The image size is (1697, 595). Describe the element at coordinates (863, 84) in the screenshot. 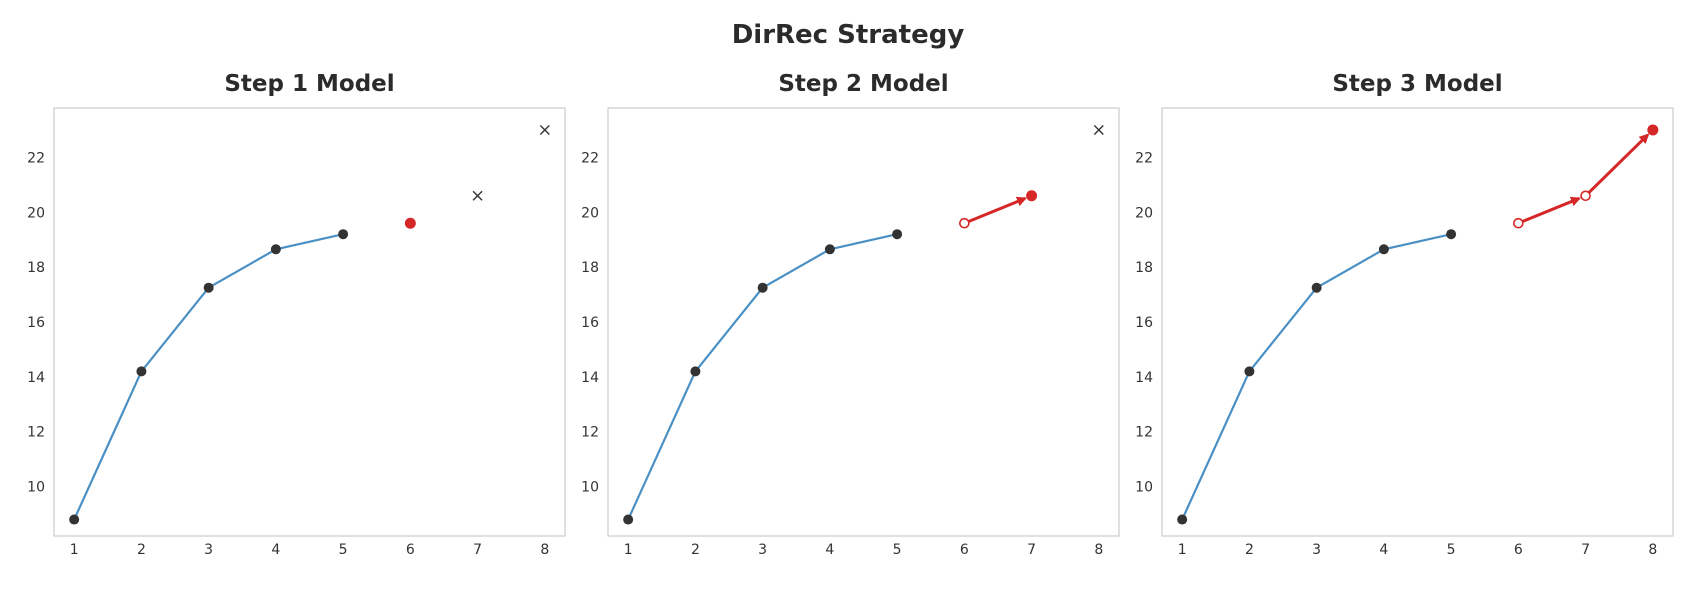

I see `panel-title: Step 2 Model` at that location.